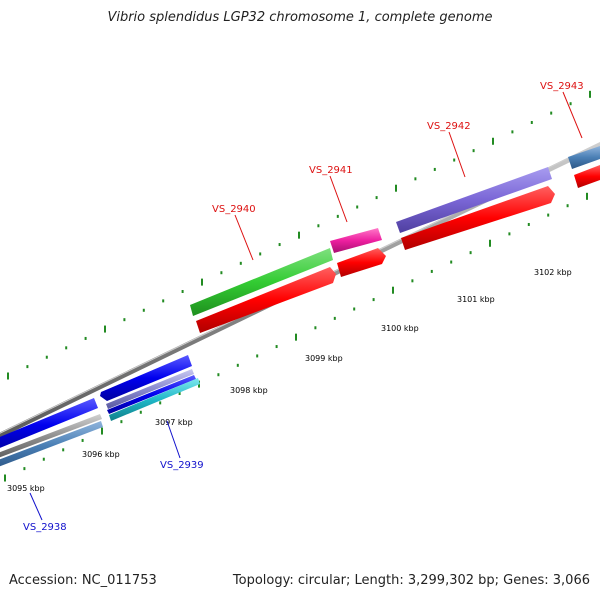  What do you see at coordinates (83, 580) in the screenshot?
I see `accession-text: Accession: NC_011753` at bounding box center [83, 580].